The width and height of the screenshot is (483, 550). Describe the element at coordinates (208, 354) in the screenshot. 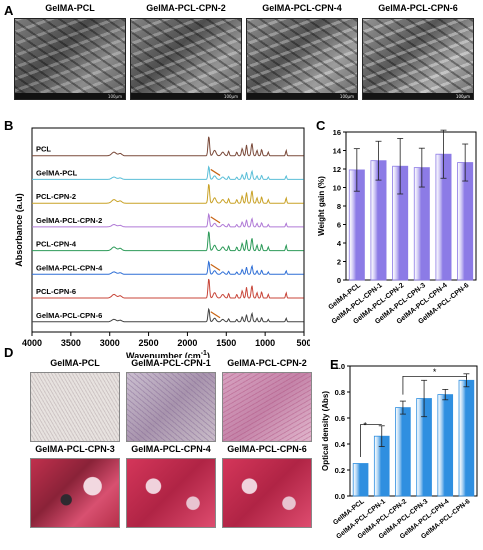

I see `x-axis-label-end: )` at that location.